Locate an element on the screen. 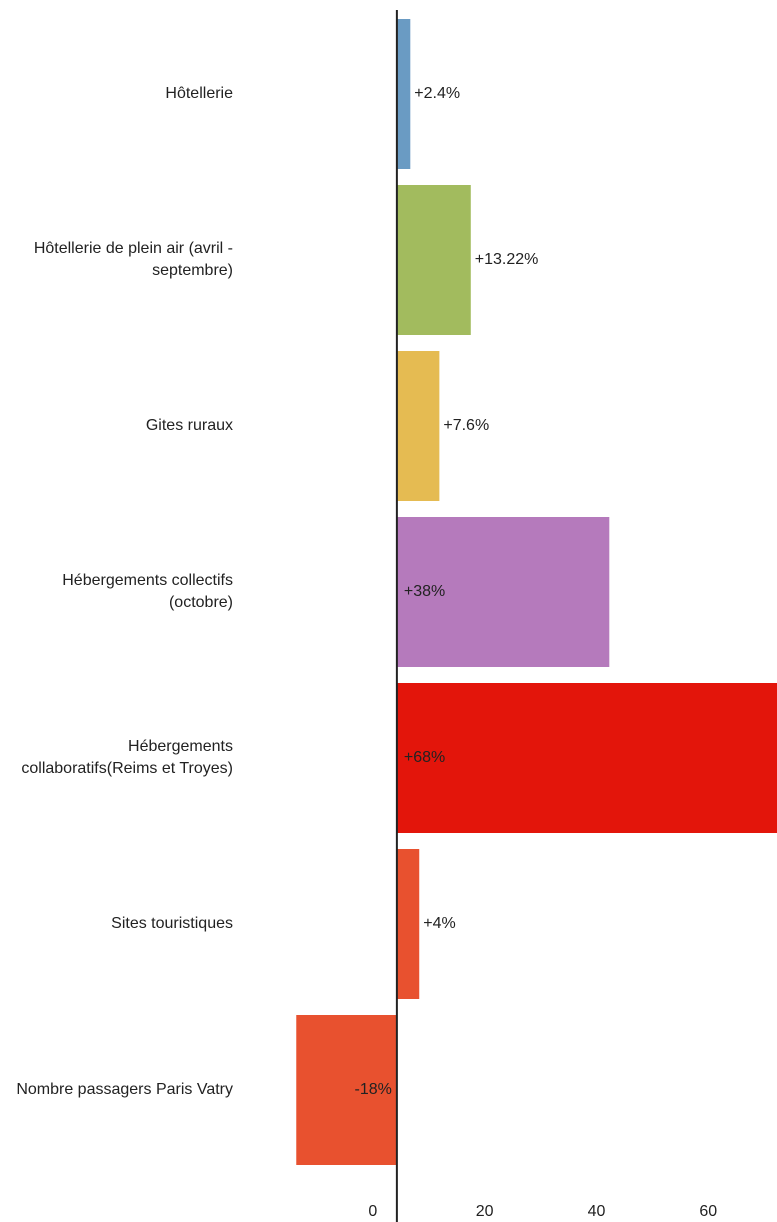  x-tick-label: 40 is located at coordinates (597, 1211).